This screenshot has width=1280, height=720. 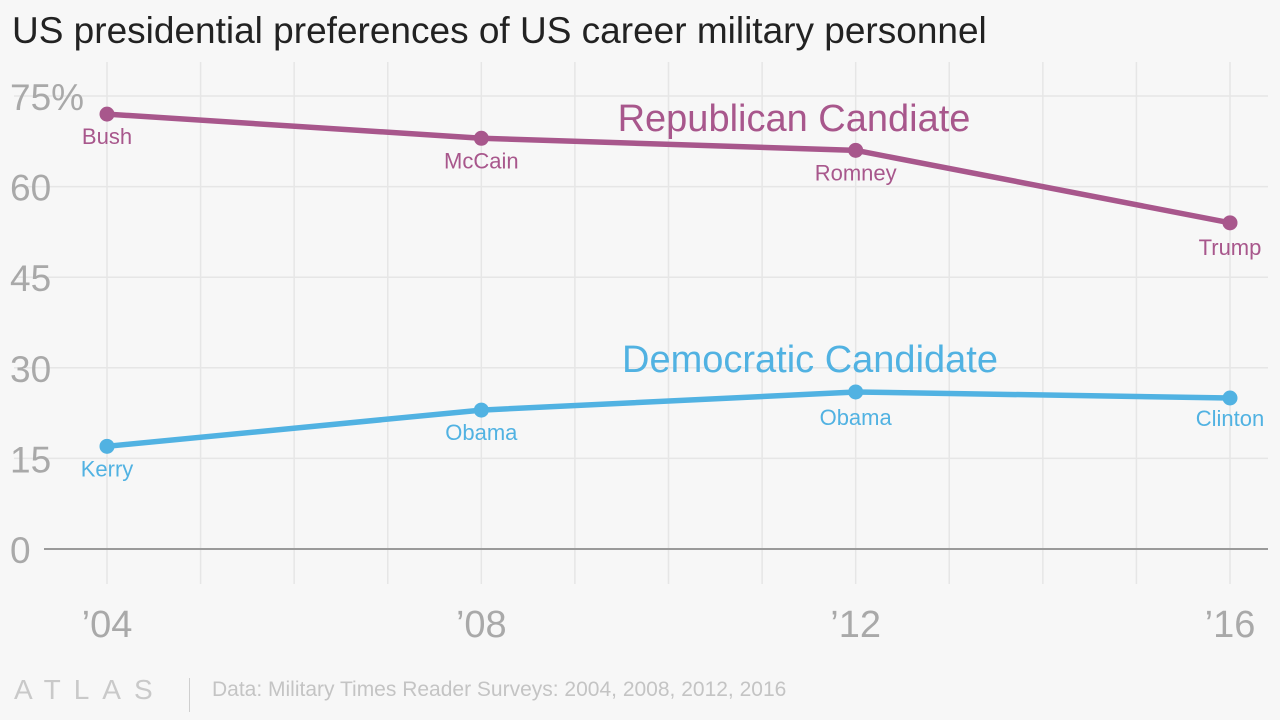 What do you see at coordinates (668, 168) in the screenshot?
I see `series-line-republican` at bounding box center [668, 168].